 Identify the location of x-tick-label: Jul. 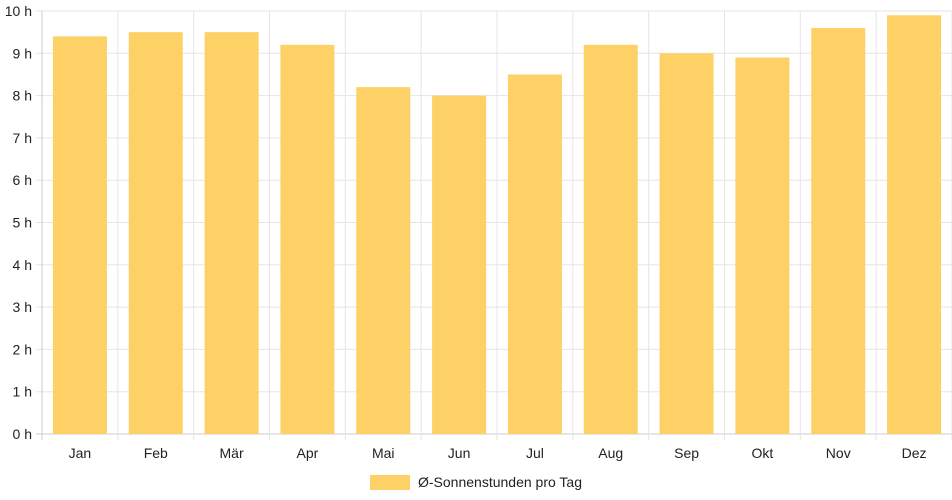
(535, 453).